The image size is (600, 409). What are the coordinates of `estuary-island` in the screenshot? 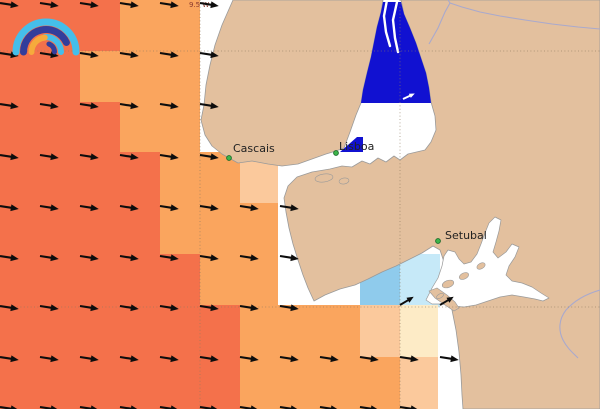 It's located at (481, 266).